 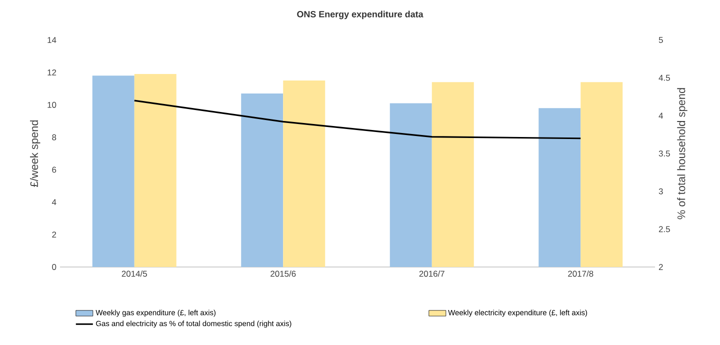 I want to click on y-tick-label: 0, so click(x=54, y=267).